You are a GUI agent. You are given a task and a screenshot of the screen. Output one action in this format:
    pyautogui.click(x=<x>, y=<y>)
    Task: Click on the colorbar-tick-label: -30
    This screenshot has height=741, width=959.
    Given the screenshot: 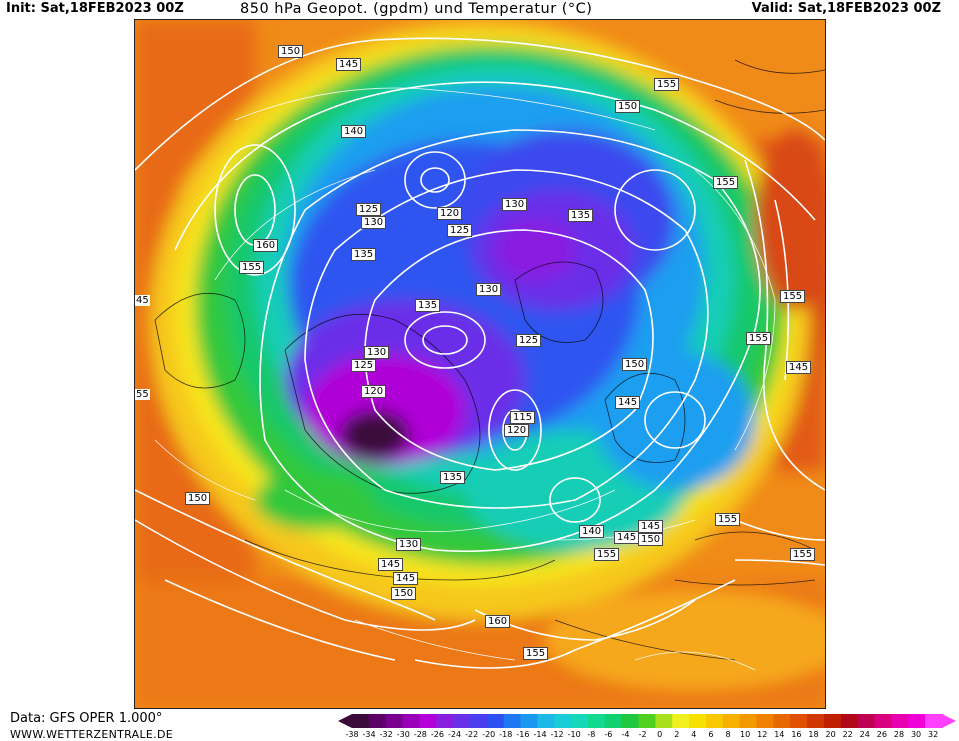 What is the action you would take?
    pyautogui.click(x=403, y=734)
    